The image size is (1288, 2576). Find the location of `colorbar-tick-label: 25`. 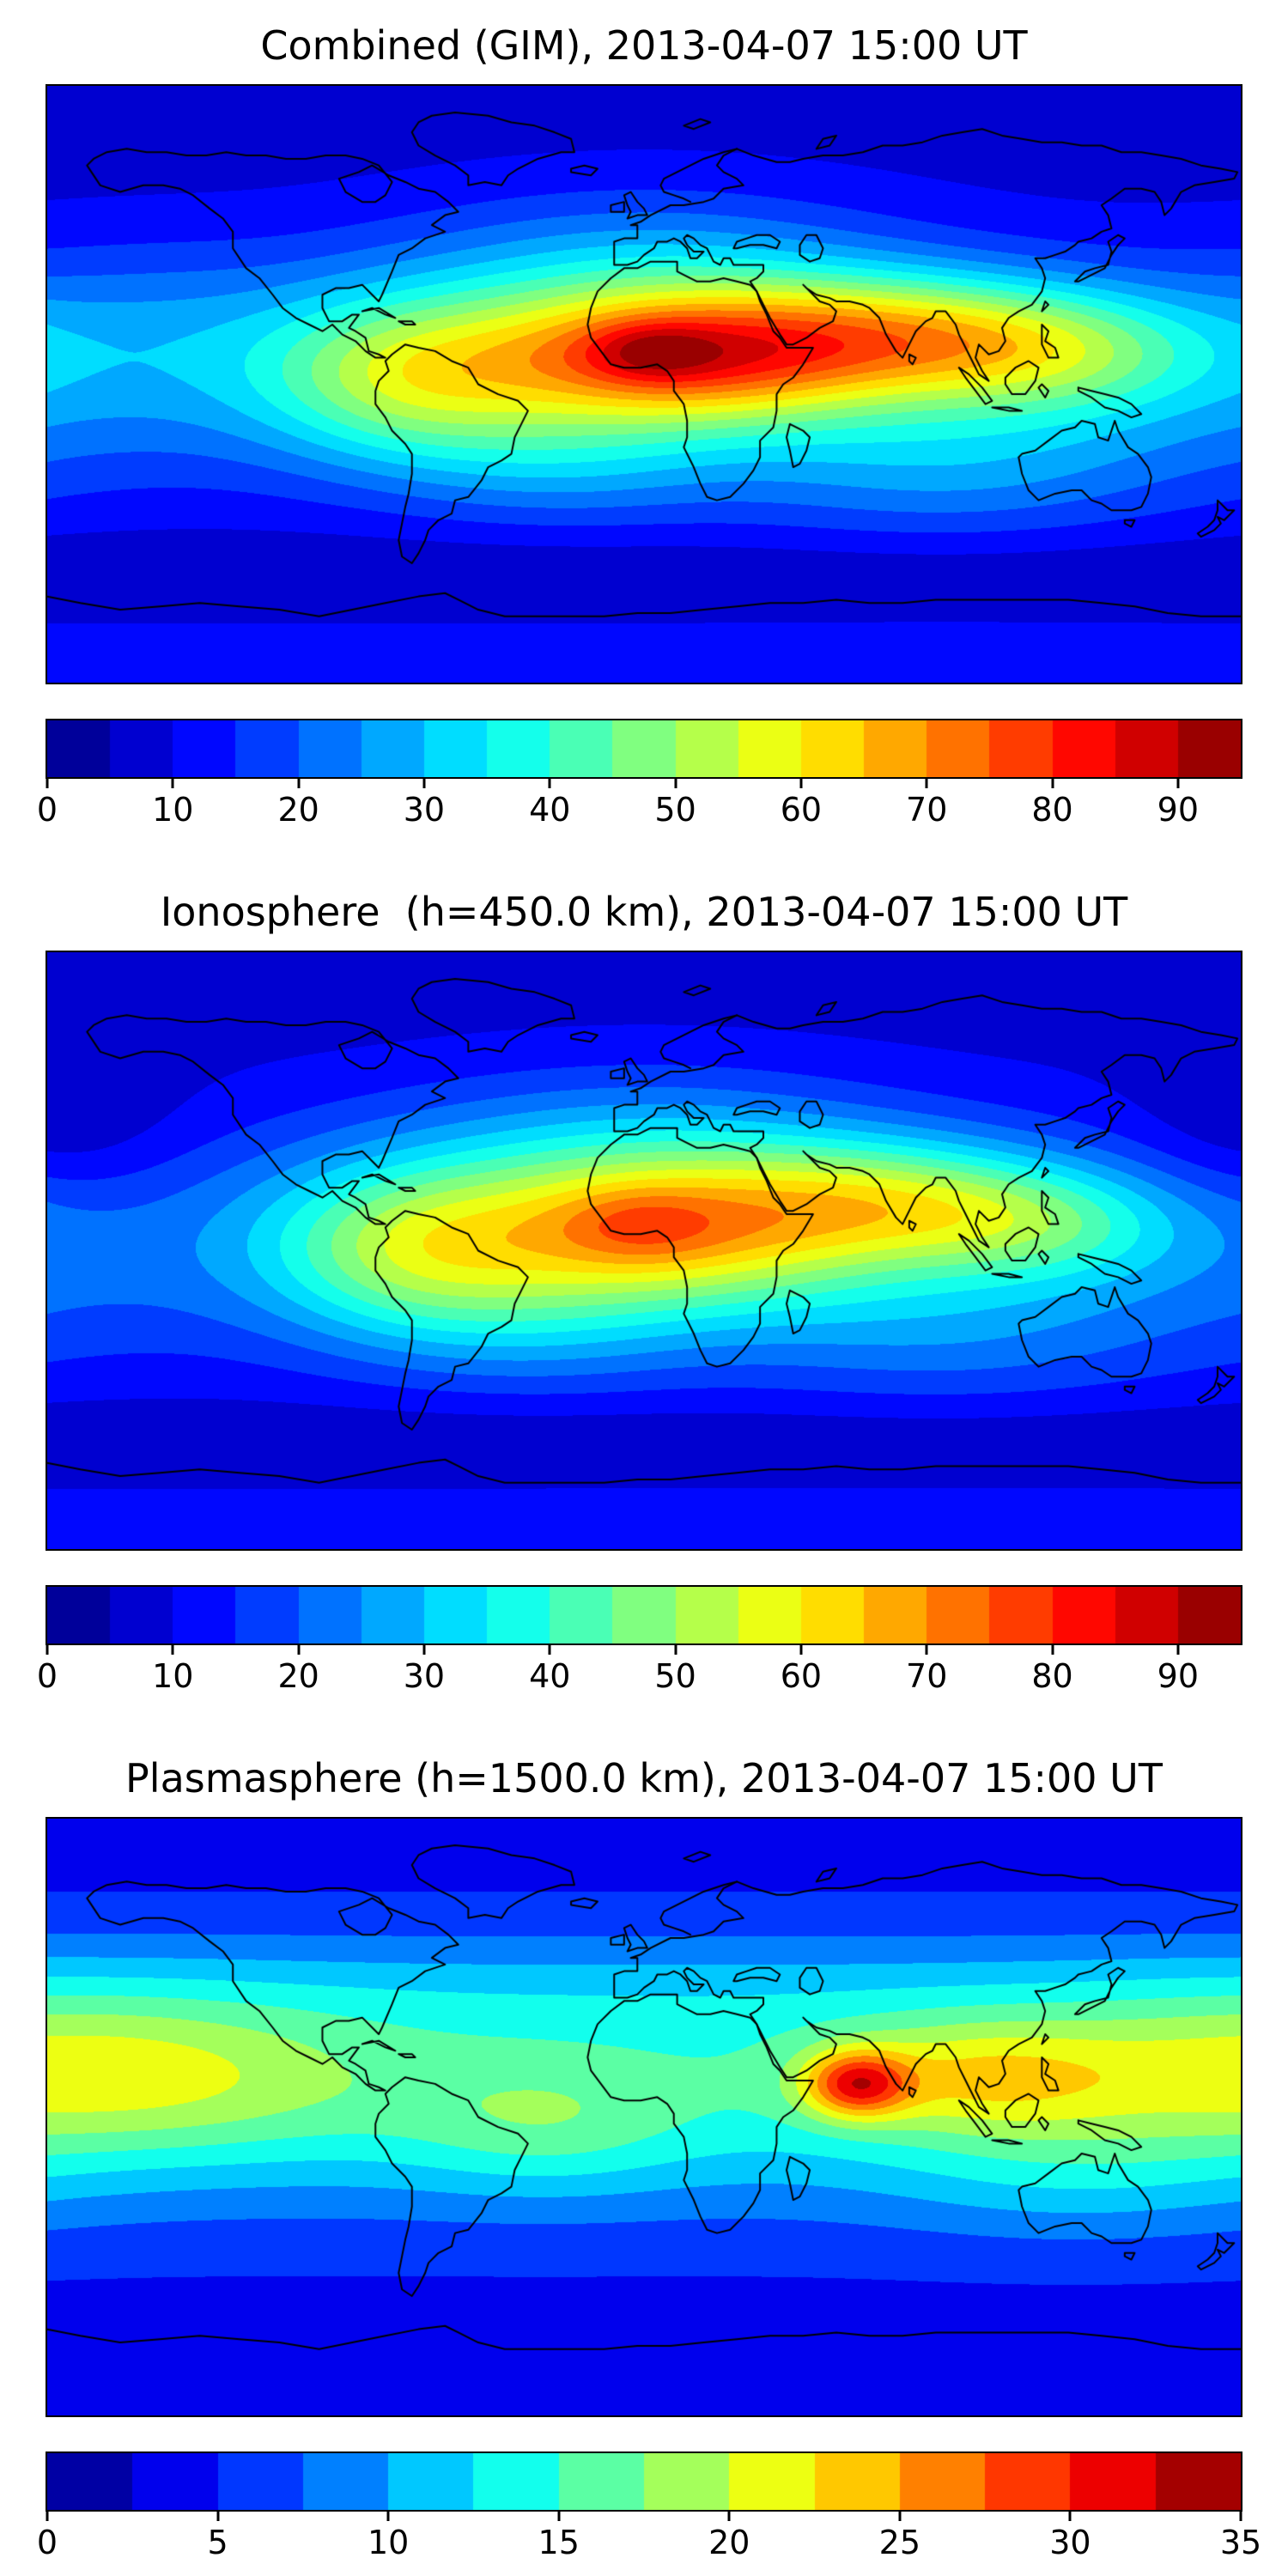

colorbar-tick-label: 25 is located at coordinates (900, 2543).